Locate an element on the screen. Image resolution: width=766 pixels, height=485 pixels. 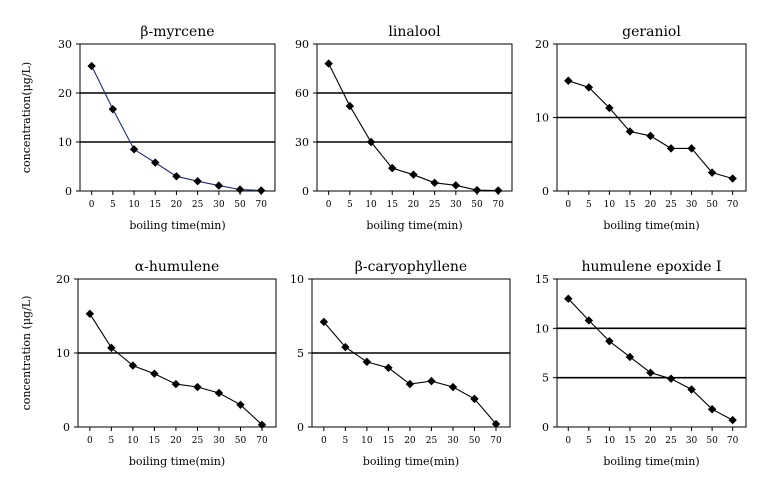
chart-title: humulene epoxide I is located at coordinates (651, 267).